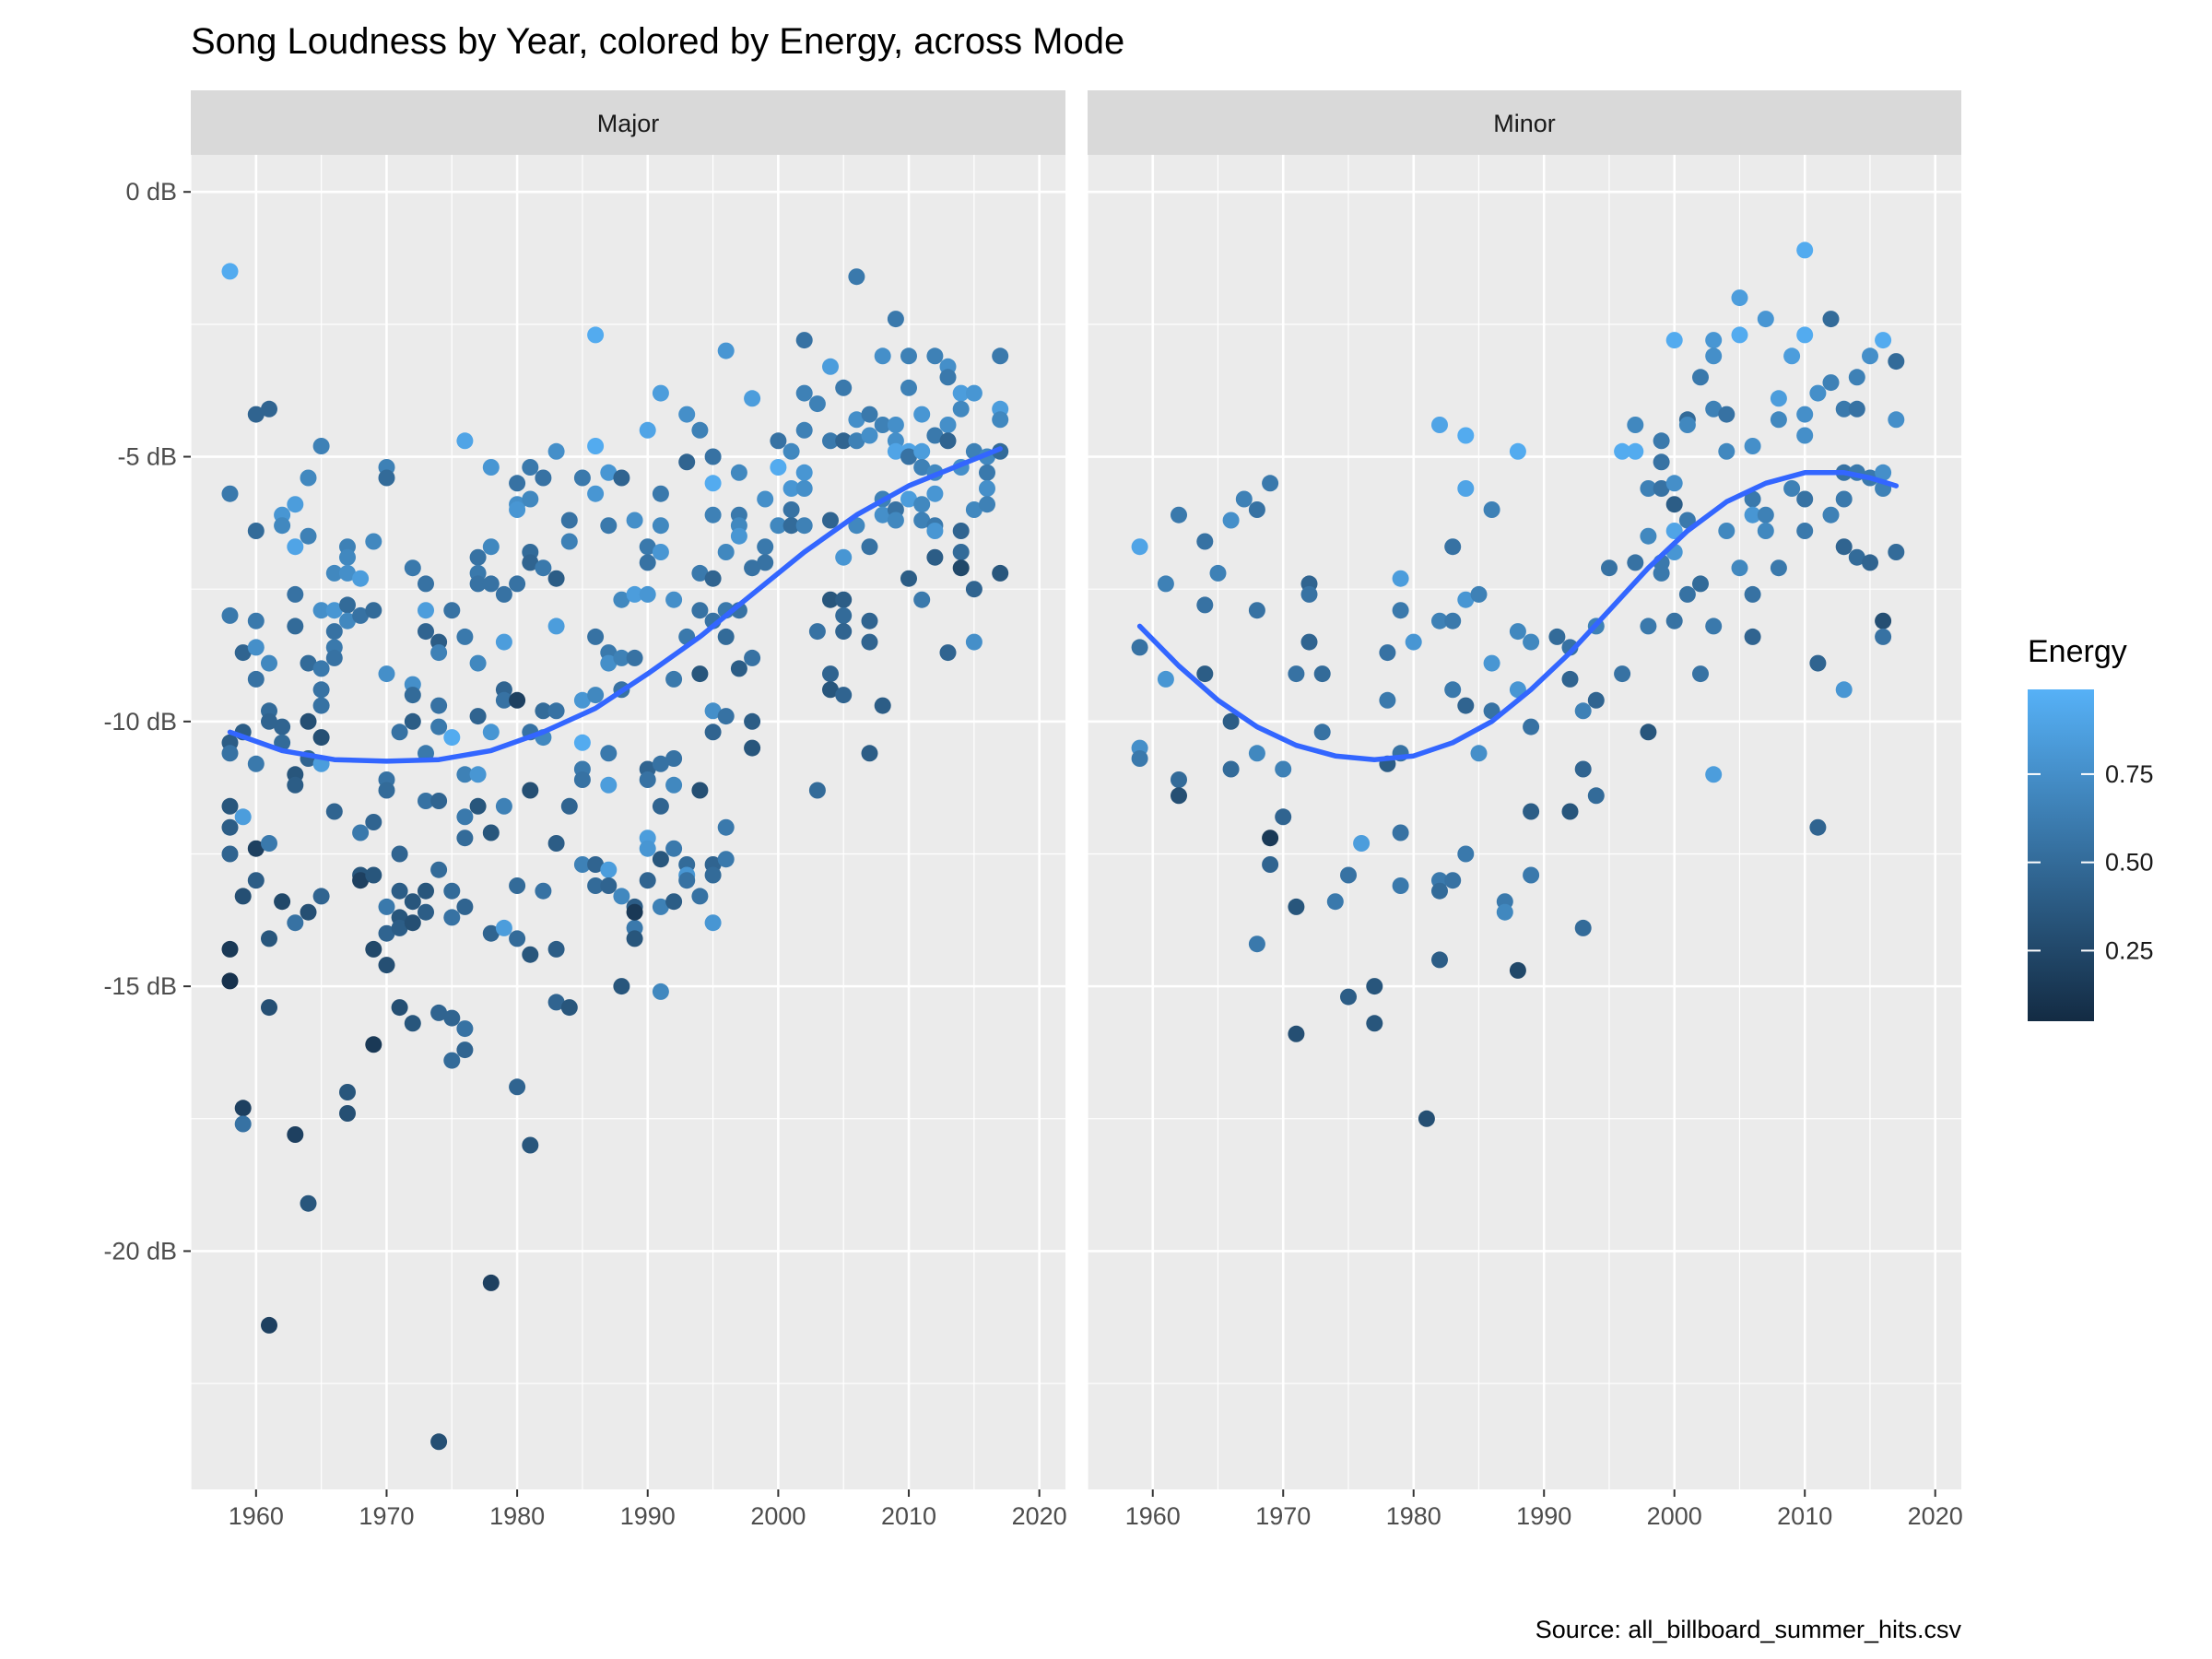  Describe the element at coordinates (1748, 1629) in the screenshot. I see `chart-caption: Source: all_billboard_summer_hits.csv` at that location.